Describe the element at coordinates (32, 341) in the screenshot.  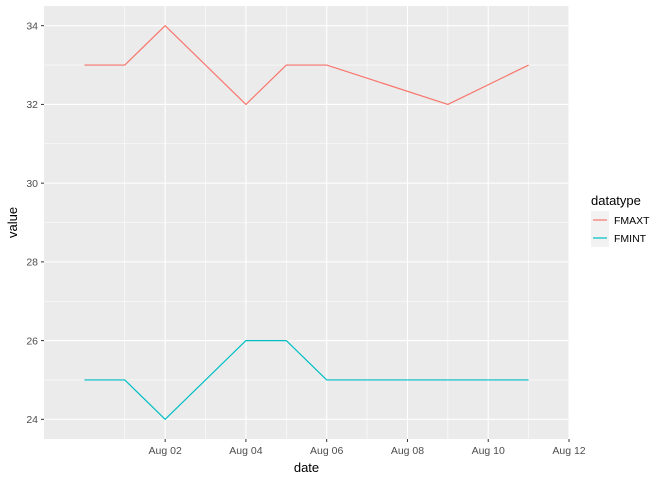
I see `y-tick-label: 26` at that location.